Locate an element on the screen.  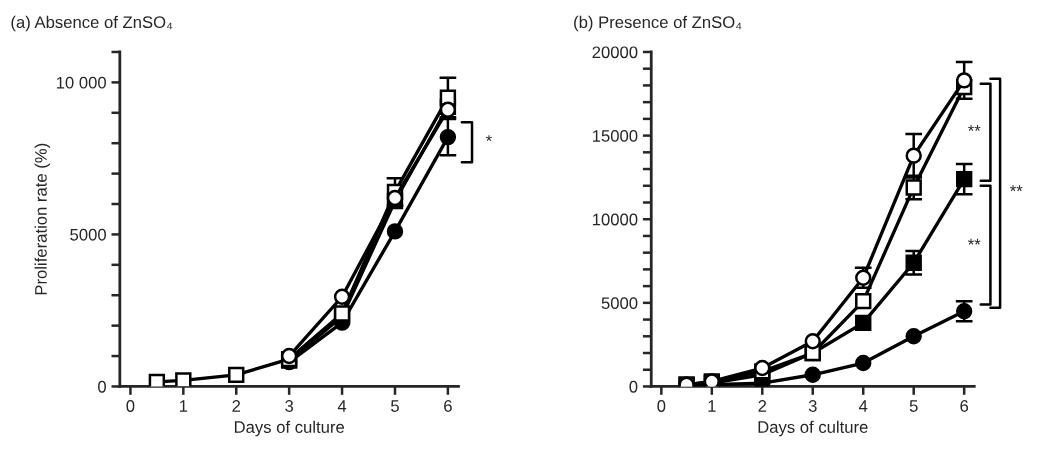
y-tick-label: 10000 is located at coordinates (615, 219).